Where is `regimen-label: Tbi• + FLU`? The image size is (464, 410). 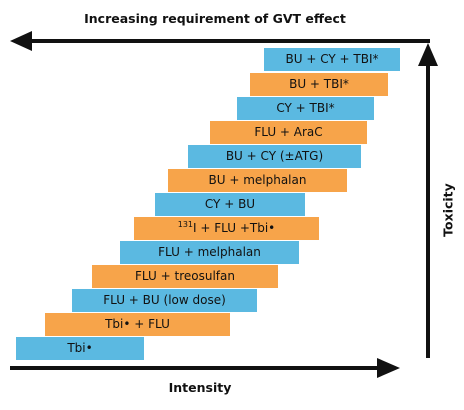
regimen-label: Tbi• + FLU is located at coordinates (137, 324).